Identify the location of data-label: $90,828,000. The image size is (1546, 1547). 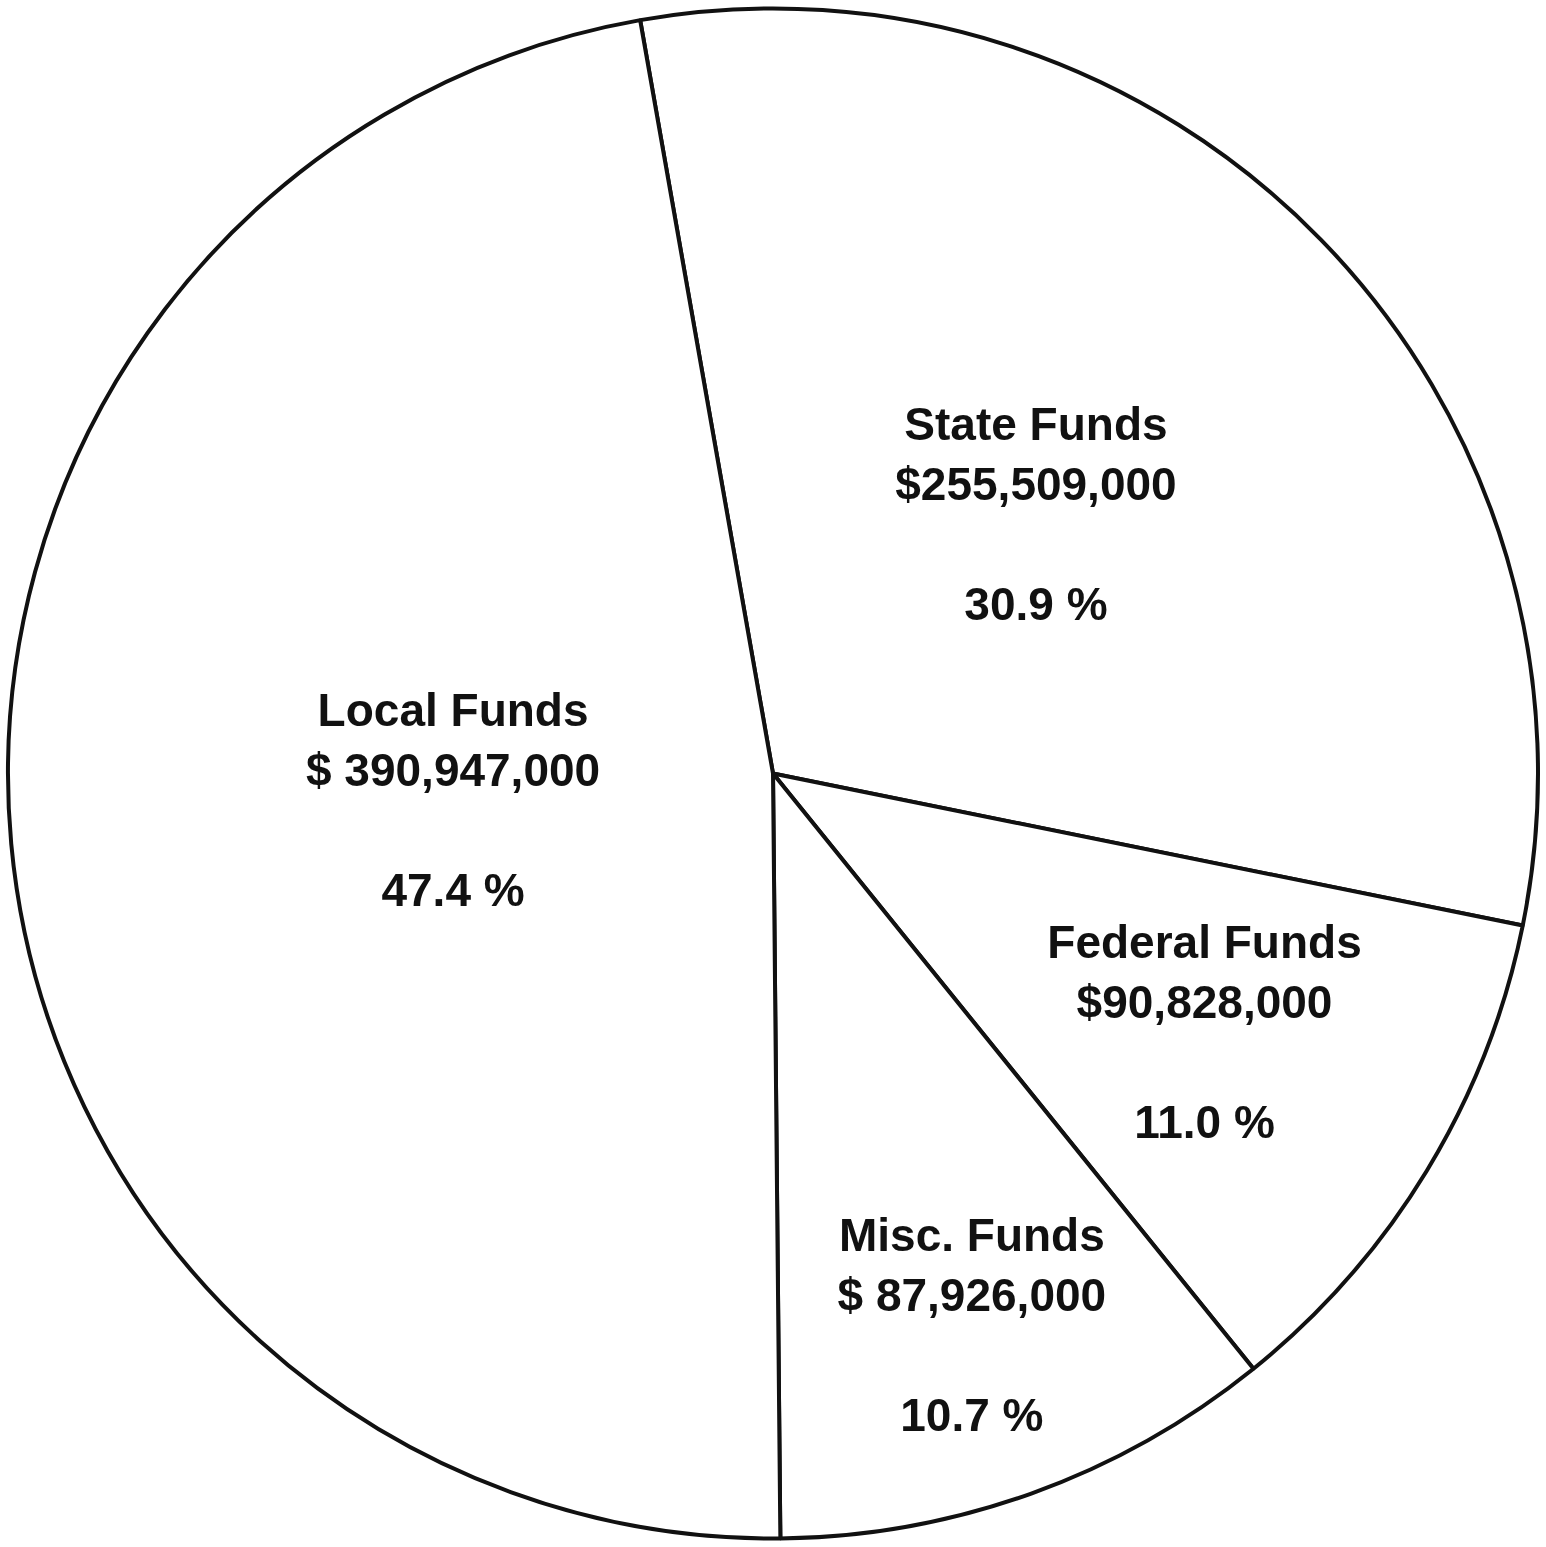
(1204, 1002).